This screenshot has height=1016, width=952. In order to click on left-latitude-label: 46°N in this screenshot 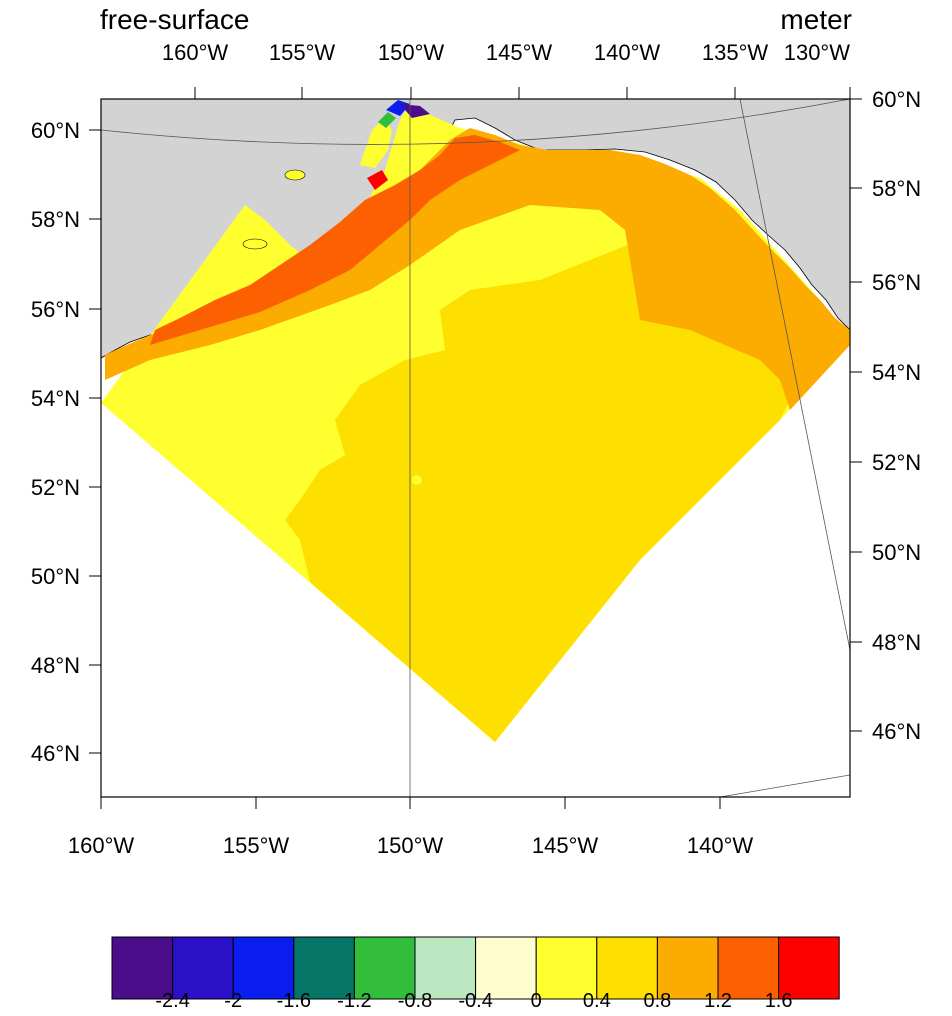, I will do `click(55, 753)`.